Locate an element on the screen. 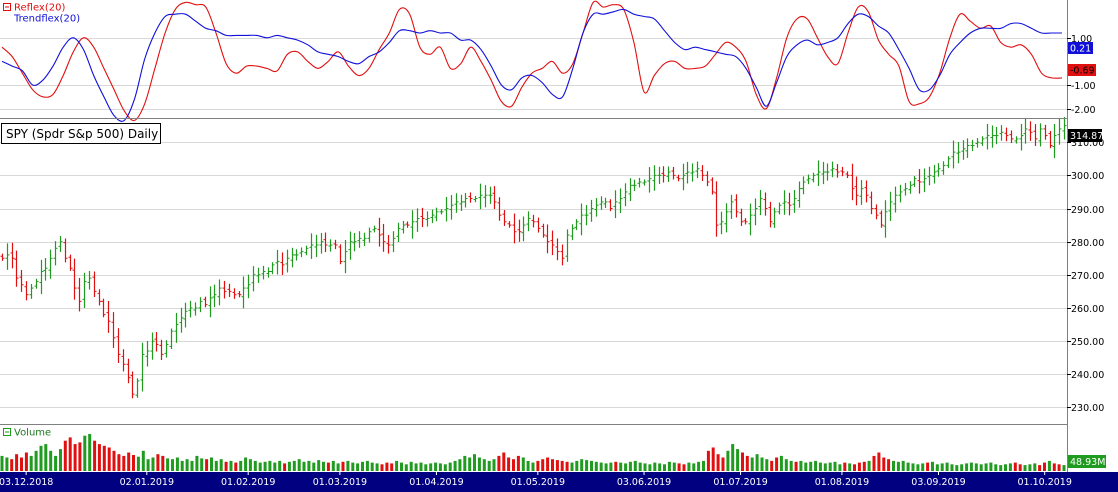 The image size is (1118, 492). x-tick-label: 01.04.2019 is located at coordinates (436, 482).